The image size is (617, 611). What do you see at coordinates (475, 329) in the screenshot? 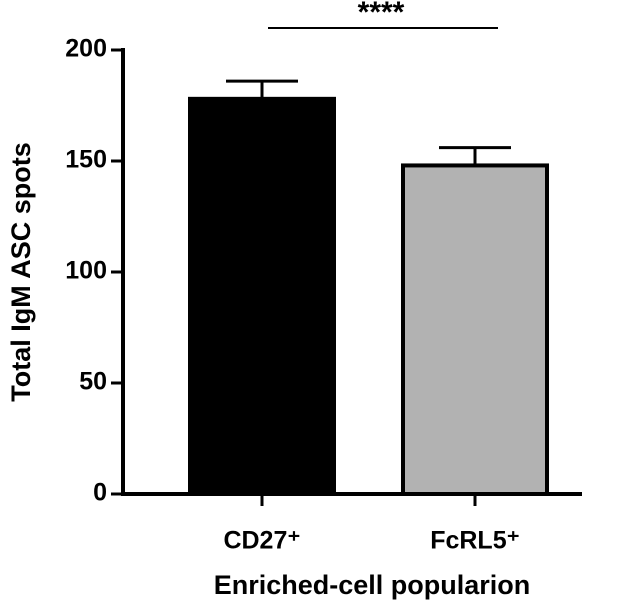
I see `bar` at bounding box center [475, 329].